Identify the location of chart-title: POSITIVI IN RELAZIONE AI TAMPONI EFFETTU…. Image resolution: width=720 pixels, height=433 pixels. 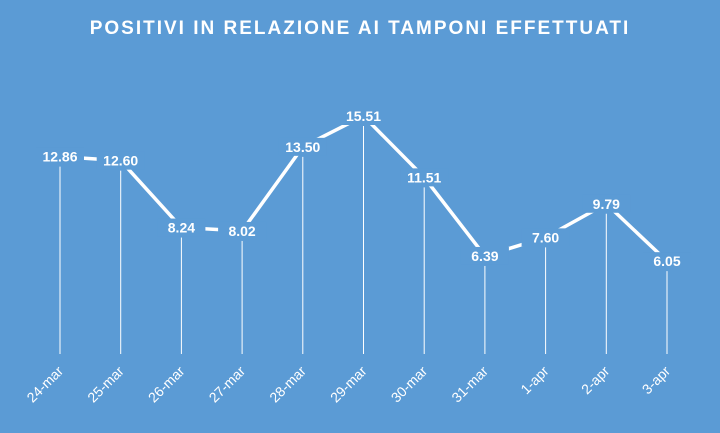
(360, 28).